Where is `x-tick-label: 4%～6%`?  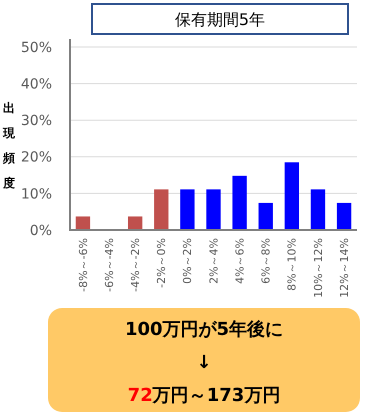 x-tick-label: 4%～6% is located at coordinates (239, 261).